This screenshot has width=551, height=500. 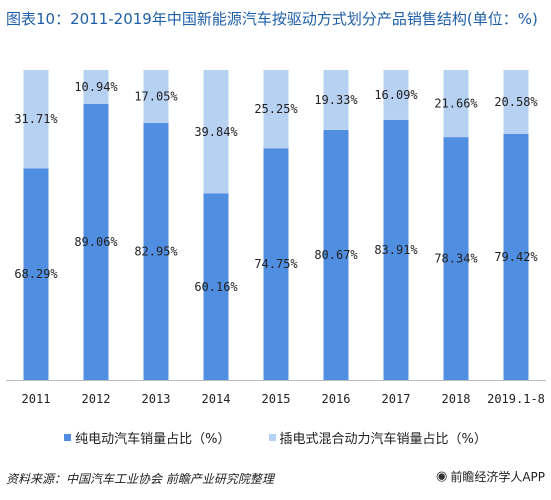 I want to click on data-label-phev-2011: 31.71%, so click(x=36, y=119).